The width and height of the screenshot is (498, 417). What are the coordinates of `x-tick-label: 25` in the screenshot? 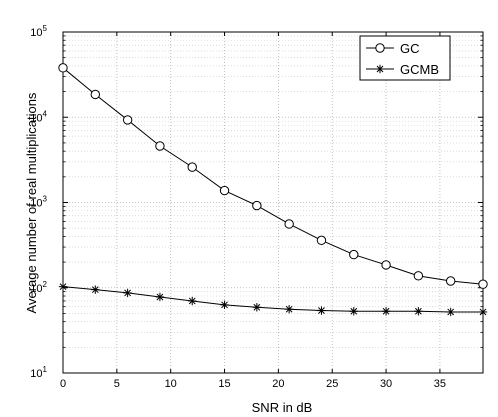 It's located at (332, 384).